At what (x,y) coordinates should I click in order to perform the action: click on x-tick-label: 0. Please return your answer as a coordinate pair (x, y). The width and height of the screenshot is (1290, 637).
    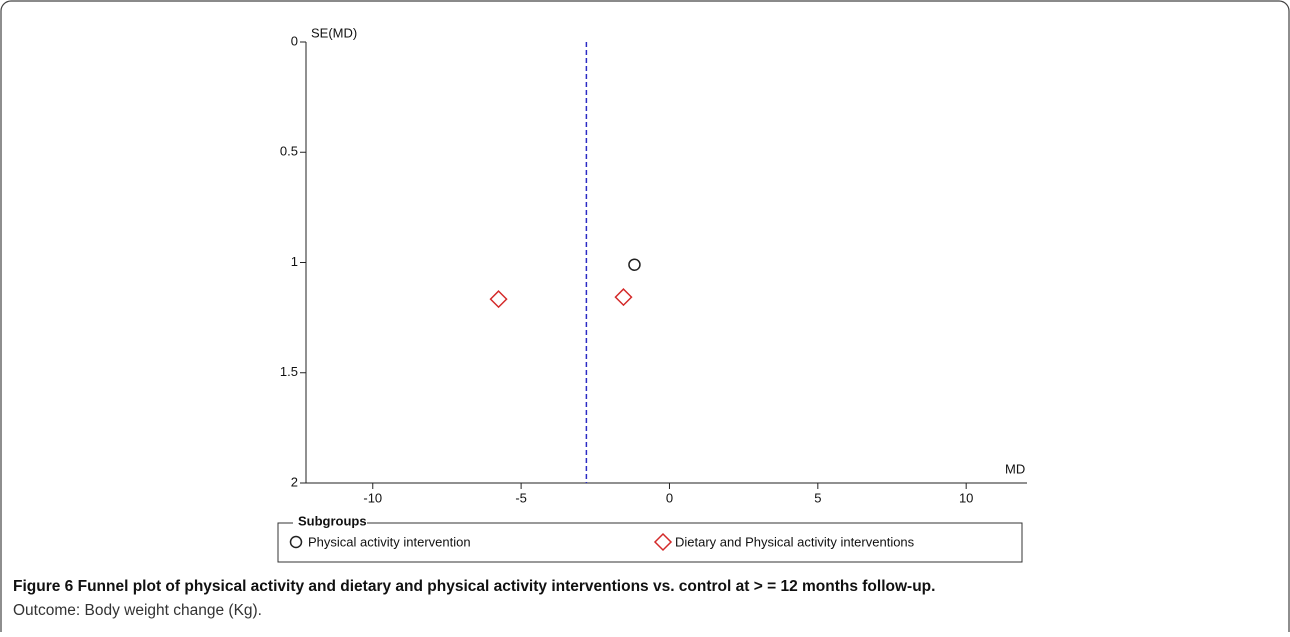
    Looking at the image, I should click on (669, 497).